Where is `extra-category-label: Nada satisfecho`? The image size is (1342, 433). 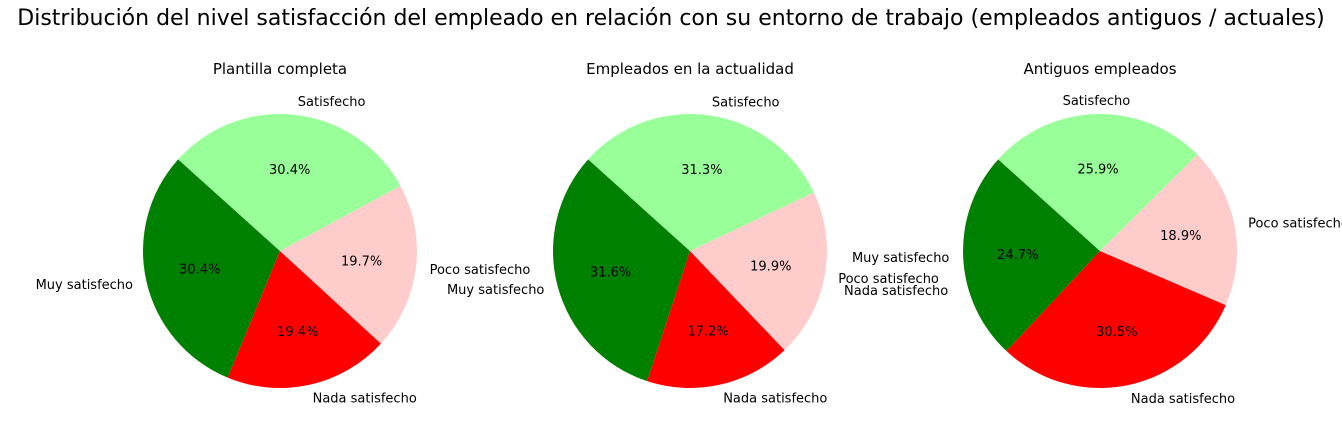 extra-category-label: Nada satisfecho is located at coordinates (896, 291).